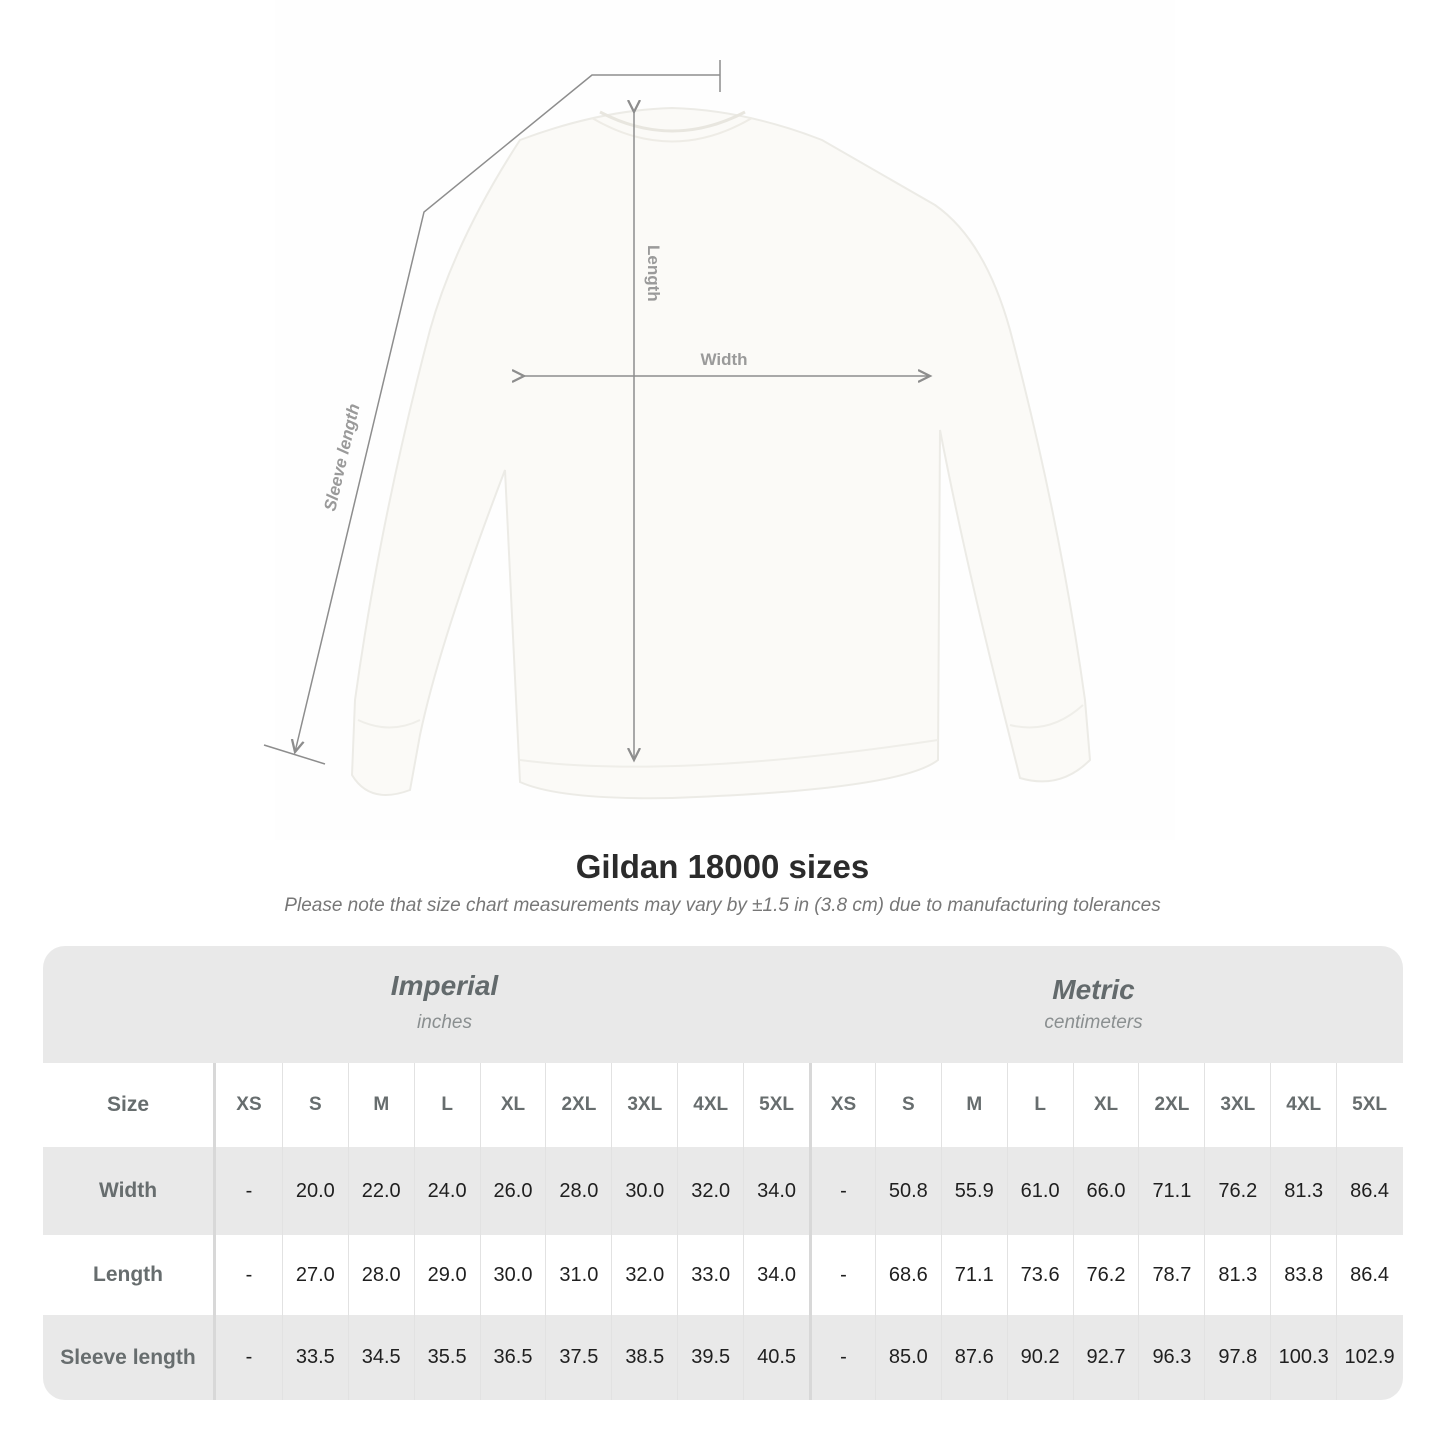 Image resolution: width=1445 pixels, height=1445 pixels. I want to click on imperial-value-cell: 33.5, so click(314, 1357).